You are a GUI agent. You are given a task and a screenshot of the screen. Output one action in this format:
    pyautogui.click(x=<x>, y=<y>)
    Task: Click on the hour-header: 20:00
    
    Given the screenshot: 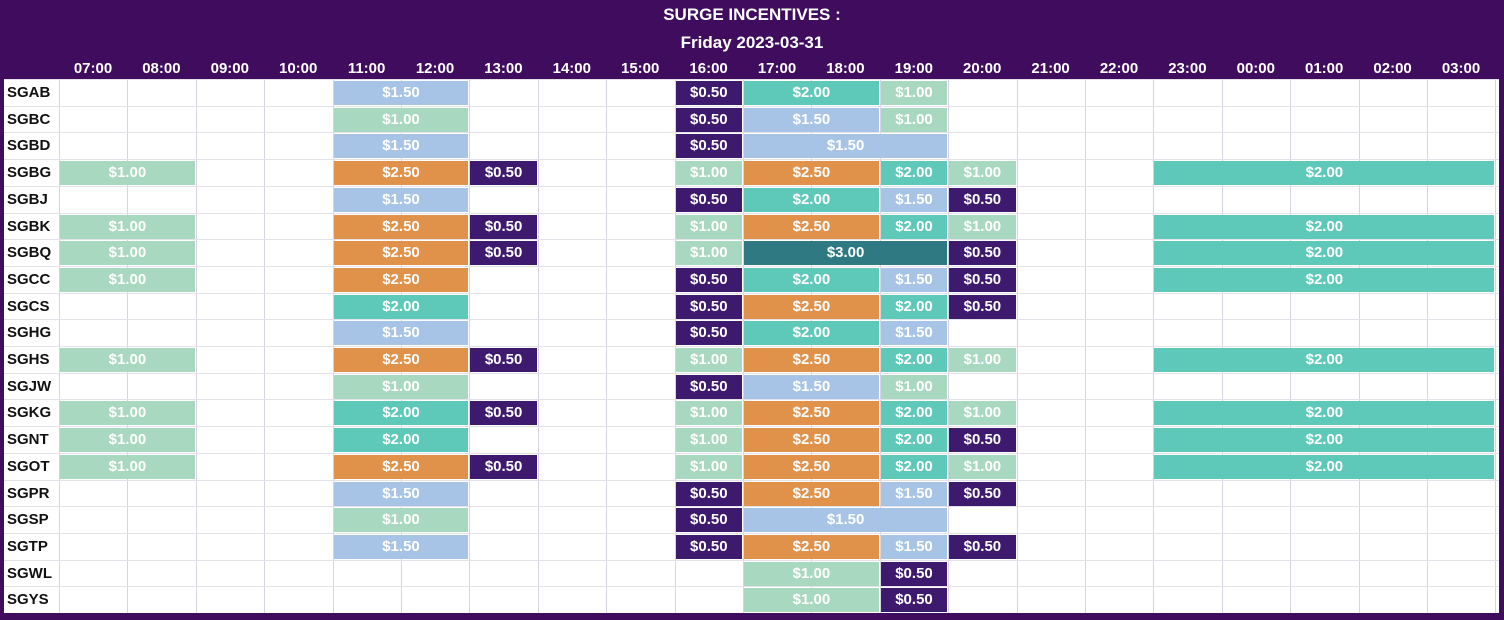 What is the action you would take?
    pyautogui.click(x=982, y=68)
    